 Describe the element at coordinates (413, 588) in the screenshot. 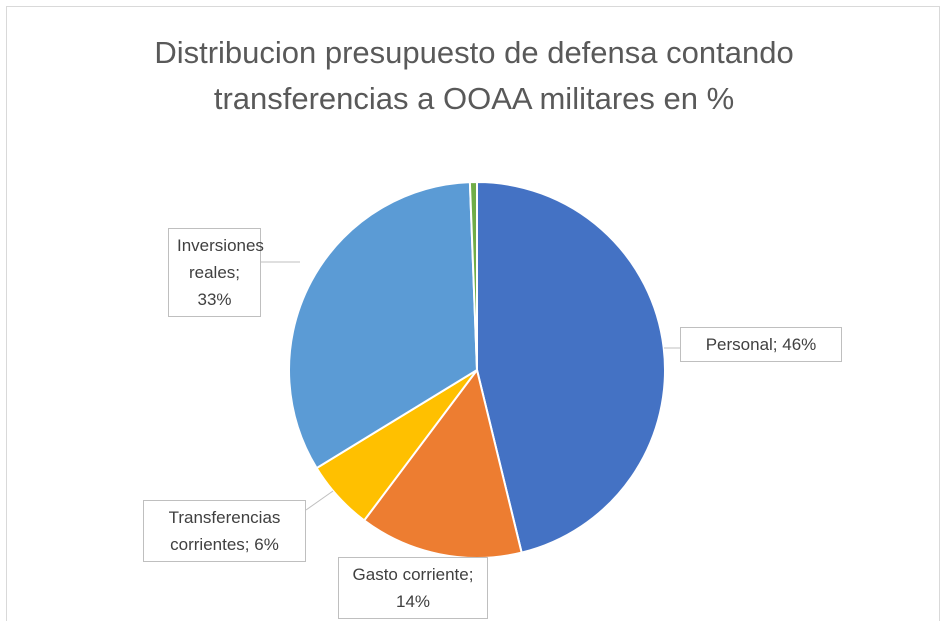

I see `data-label: Gasto corriente; 14%` at that location.